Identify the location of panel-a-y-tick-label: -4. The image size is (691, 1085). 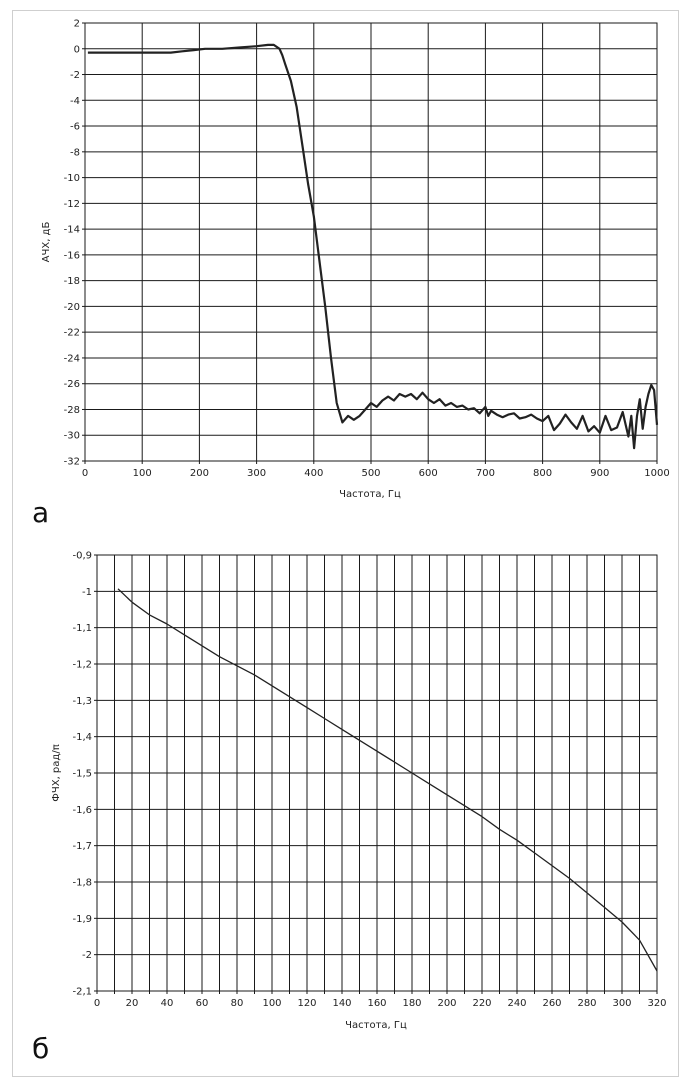
(75, 101).